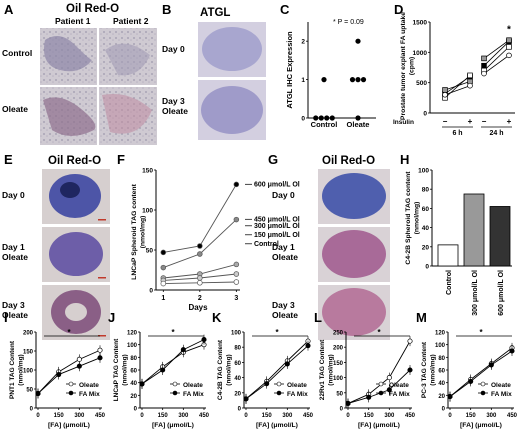 Image resolution: width=520 pixels, height=433 pixels. Describe the element at coordinates (102, 278) in the screenshot. I see `scale-bar` at that location.